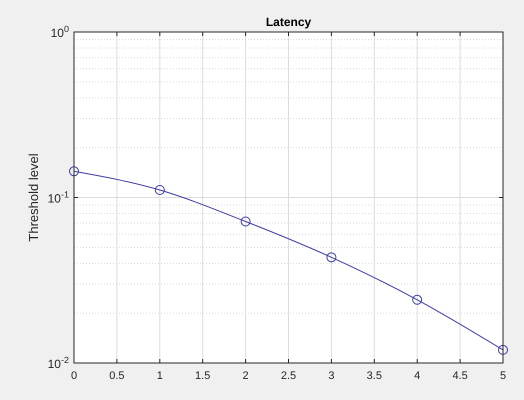 The height and width of the screenshot is (400, 524). I want to click on x-tick-label: 0.5, so click(117, 376).